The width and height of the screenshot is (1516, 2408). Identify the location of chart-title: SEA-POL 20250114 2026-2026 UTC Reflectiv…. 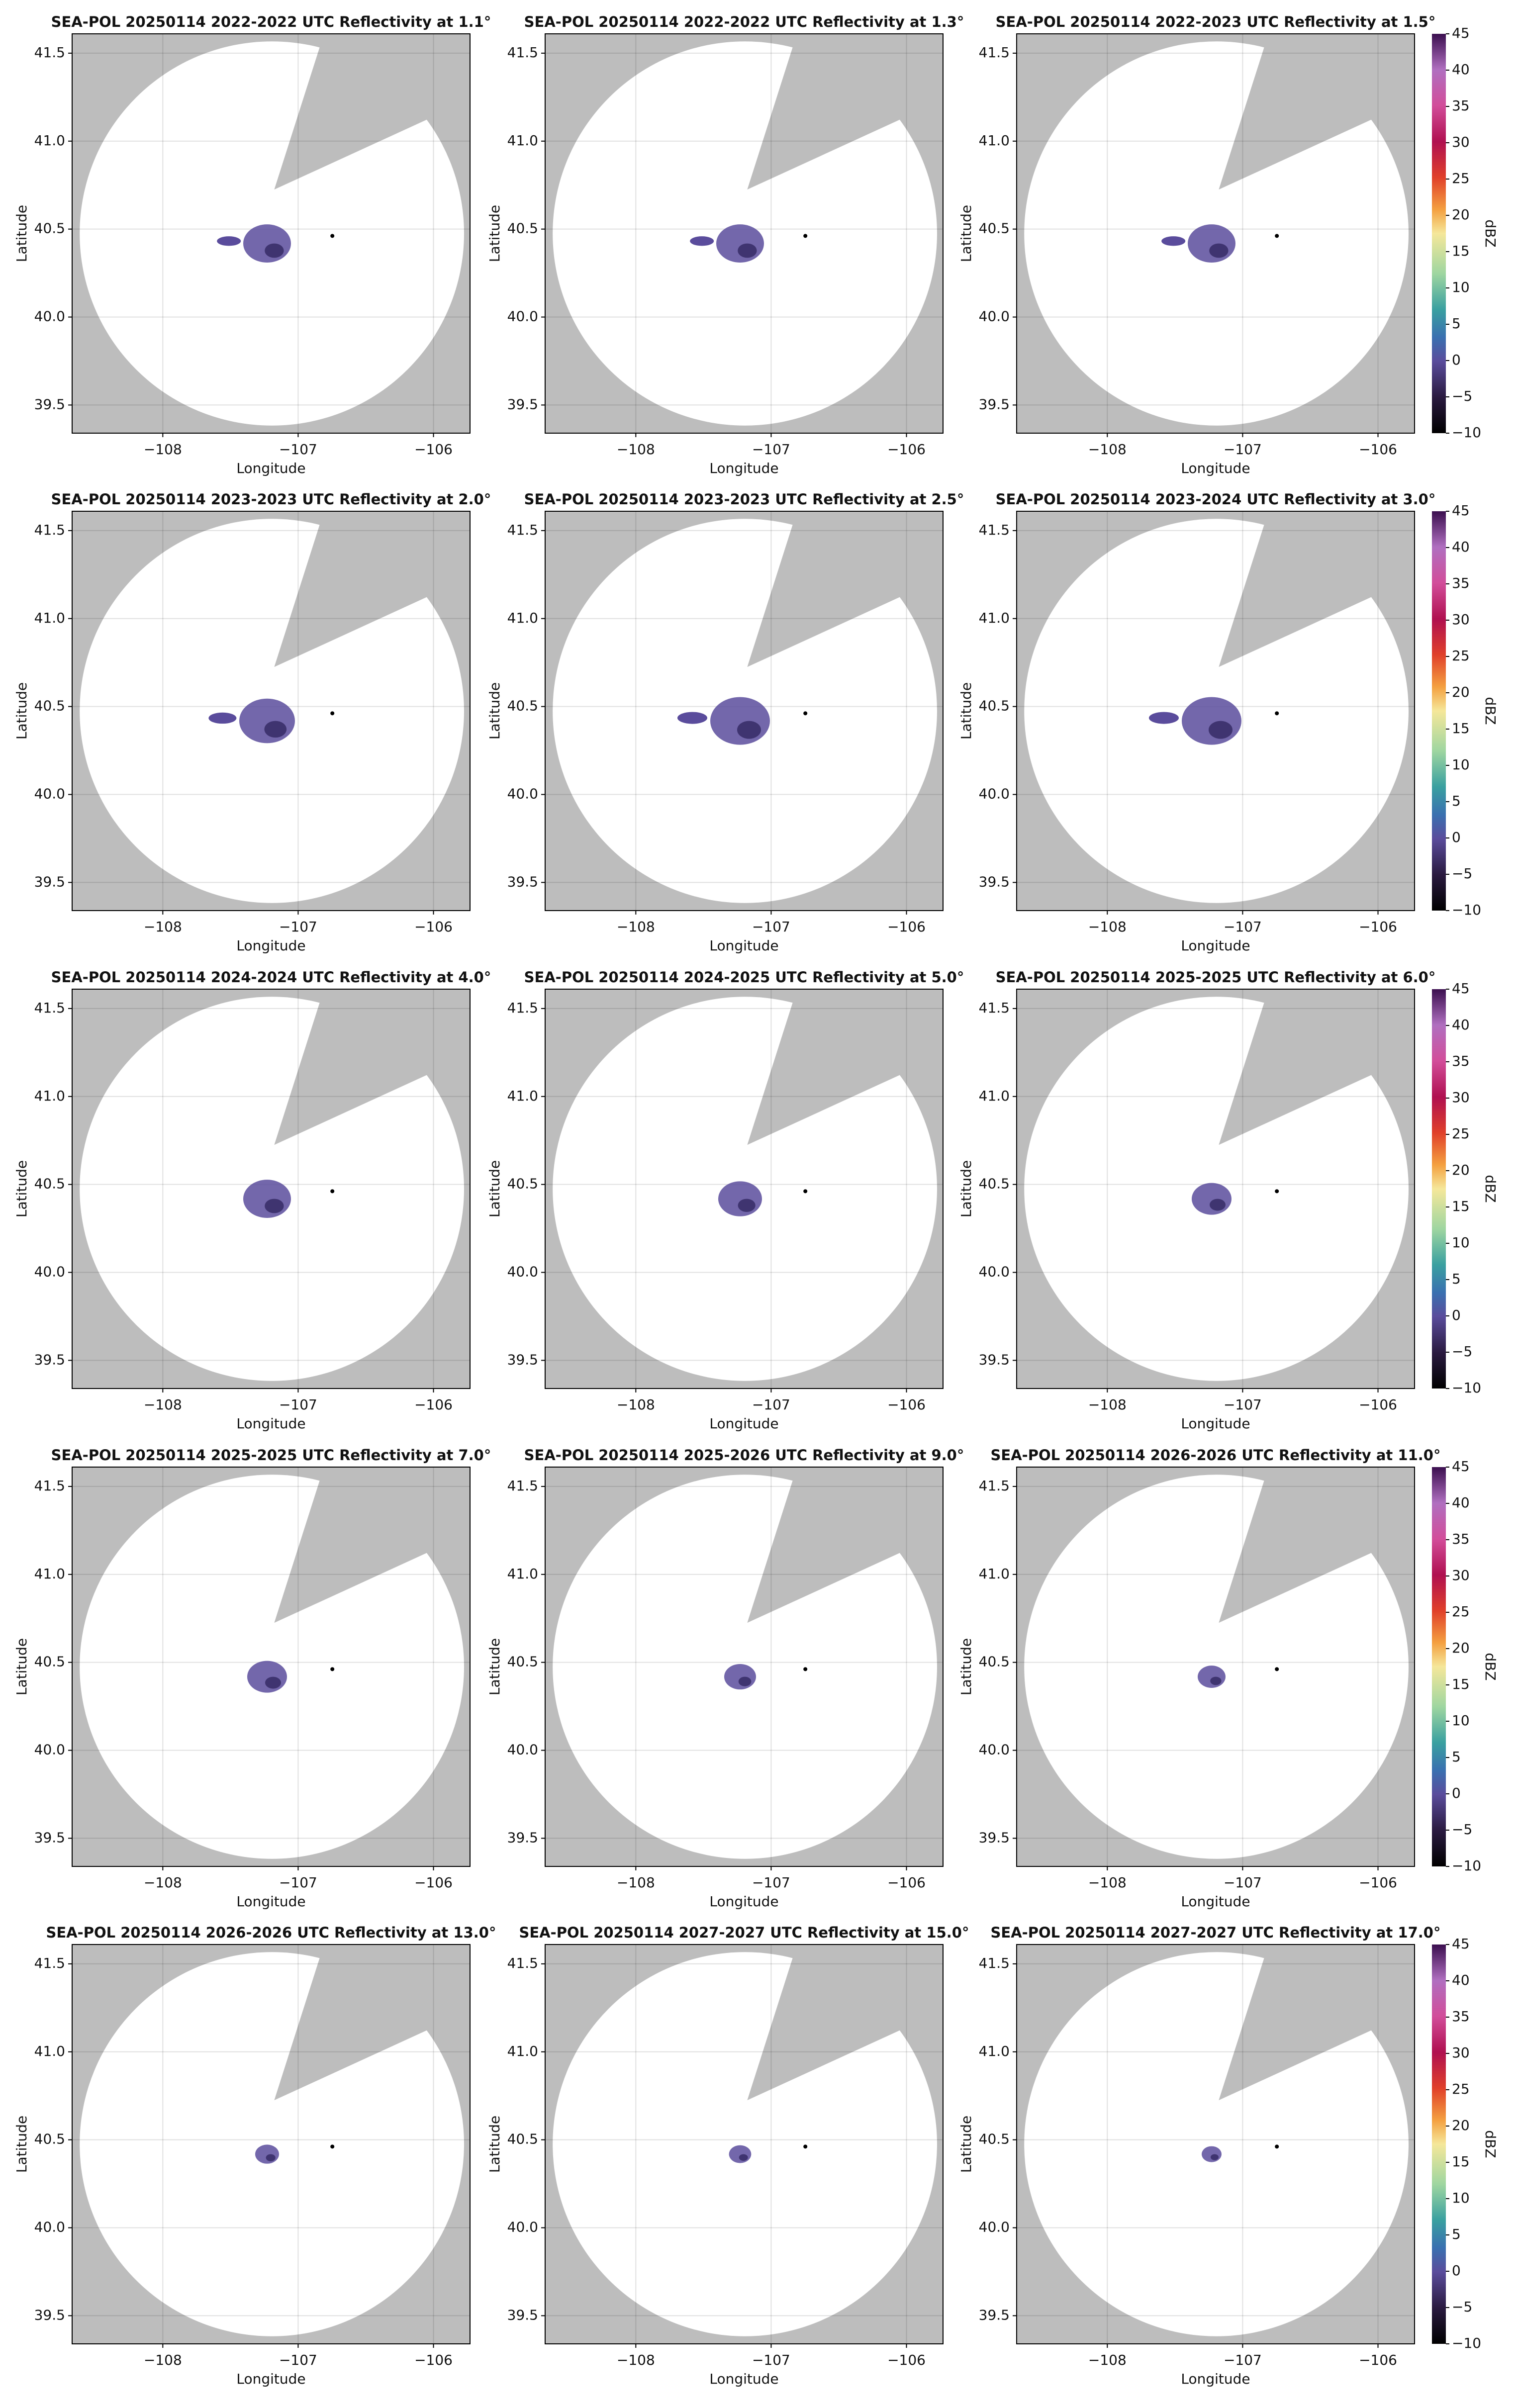
(1216, 1456).